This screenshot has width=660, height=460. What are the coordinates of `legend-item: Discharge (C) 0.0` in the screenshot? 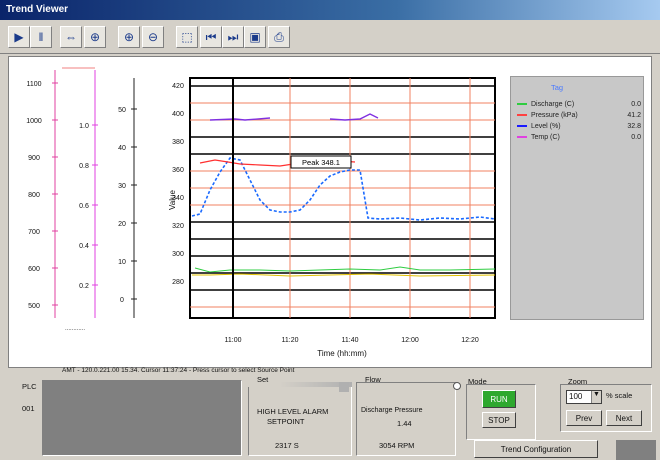 It's located at (579, 104).